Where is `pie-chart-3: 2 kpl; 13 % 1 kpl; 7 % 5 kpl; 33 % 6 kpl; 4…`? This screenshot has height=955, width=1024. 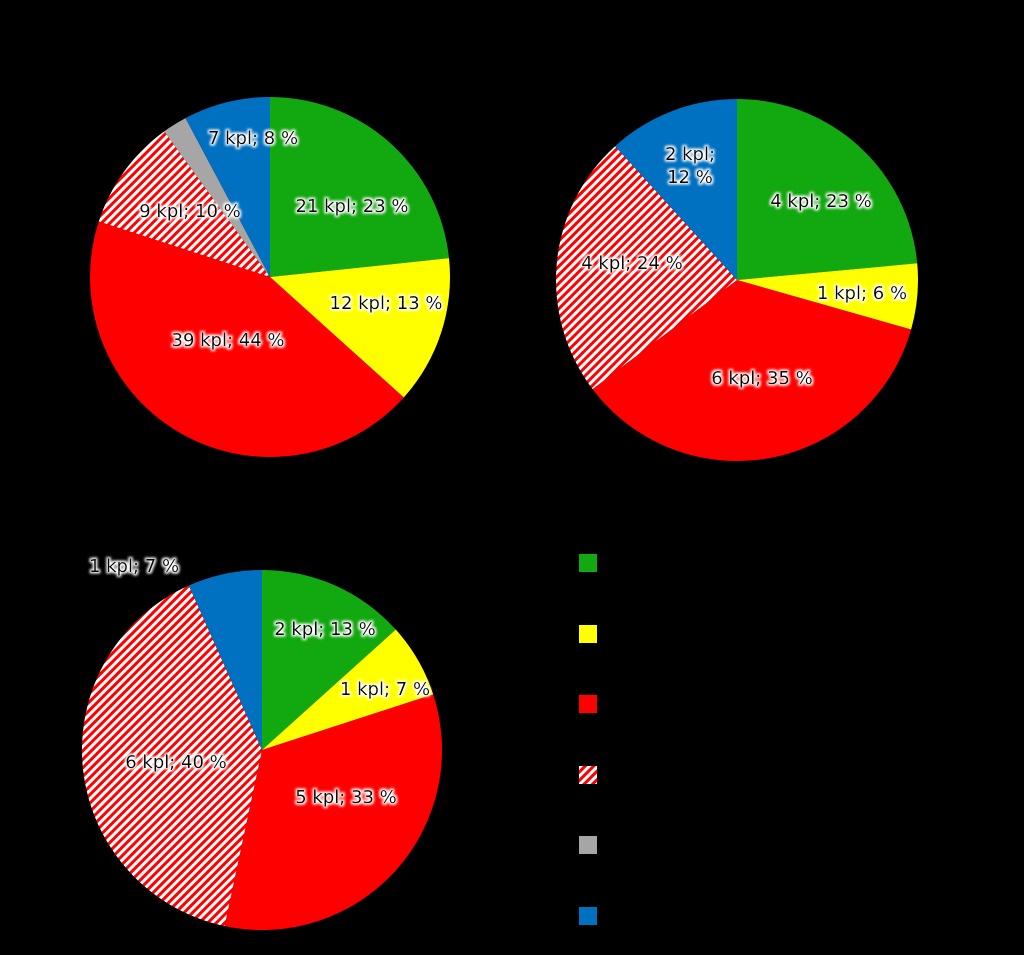
pie-chart-3: 2 kpl; 13 % 1 kpl; 7 % 5 kpl; 33 % 6 kpl; 4… is located at coordinates (262, 743).